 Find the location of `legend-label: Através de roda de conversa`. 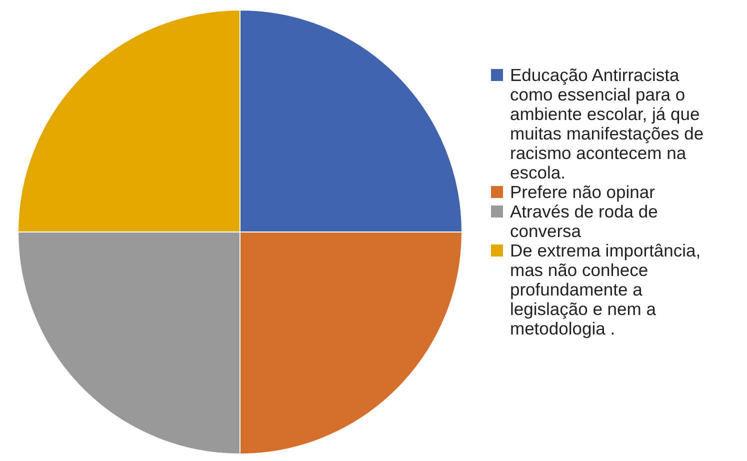

legend-label: Através de roda de conversa is located at coordinates (584, 221).